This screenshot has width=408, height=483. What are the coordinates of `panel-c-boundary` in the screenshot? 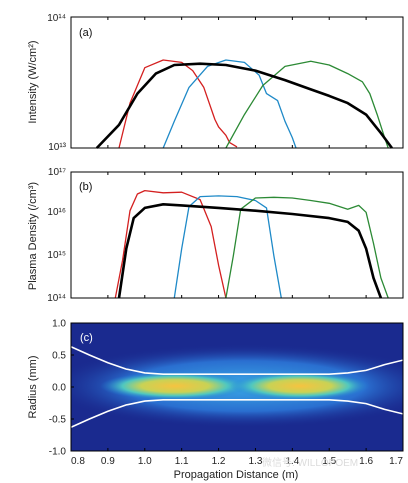 It's located at (237, 387).